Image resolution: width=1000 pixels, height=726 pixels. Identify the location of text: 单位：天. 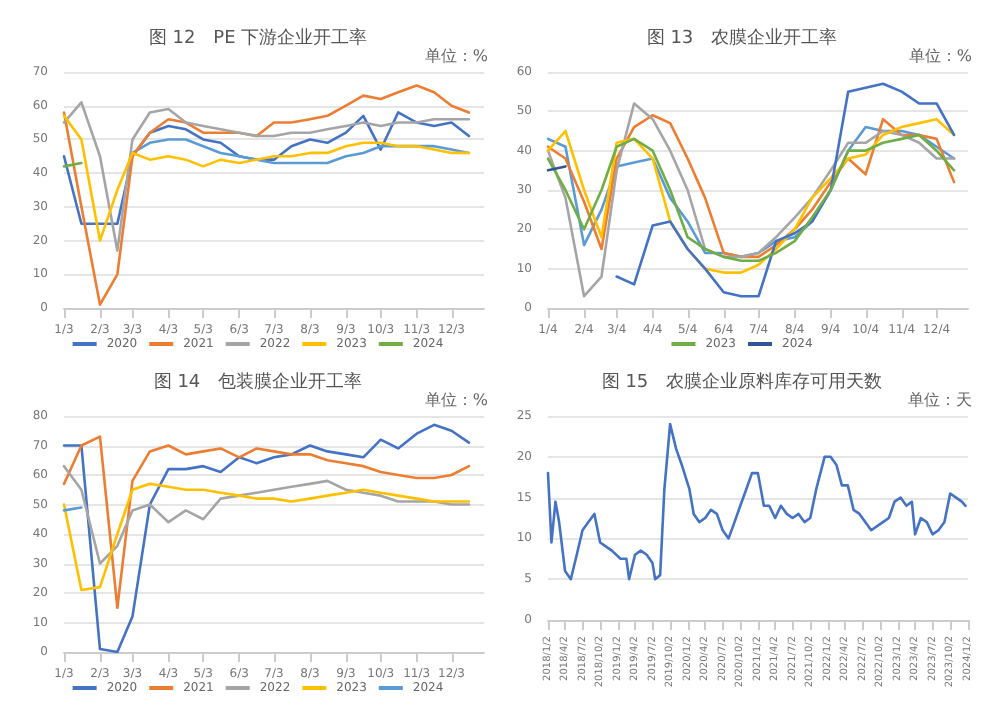
(940, 400).